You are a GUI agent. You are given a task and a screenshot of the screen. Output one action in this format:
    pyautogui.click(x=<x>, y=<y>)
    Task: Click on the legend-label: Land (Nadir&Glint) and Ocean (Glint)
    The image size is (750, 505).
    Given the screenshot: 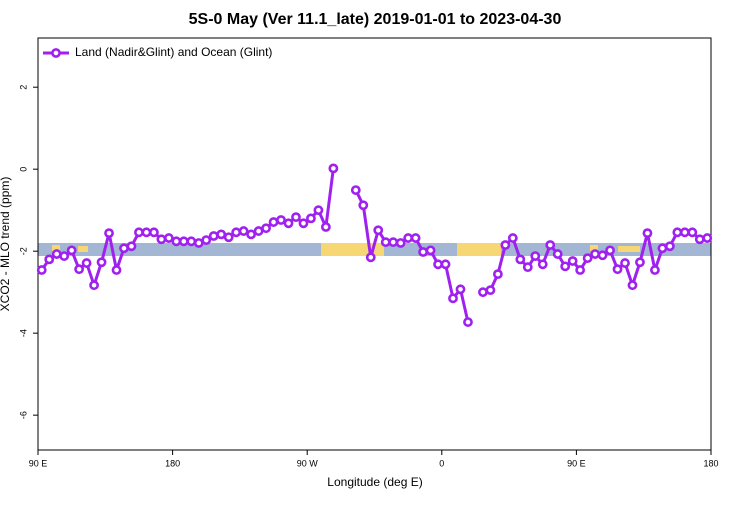 What is the action you would take?
    pyautogui.click(x=173, y=52)
    